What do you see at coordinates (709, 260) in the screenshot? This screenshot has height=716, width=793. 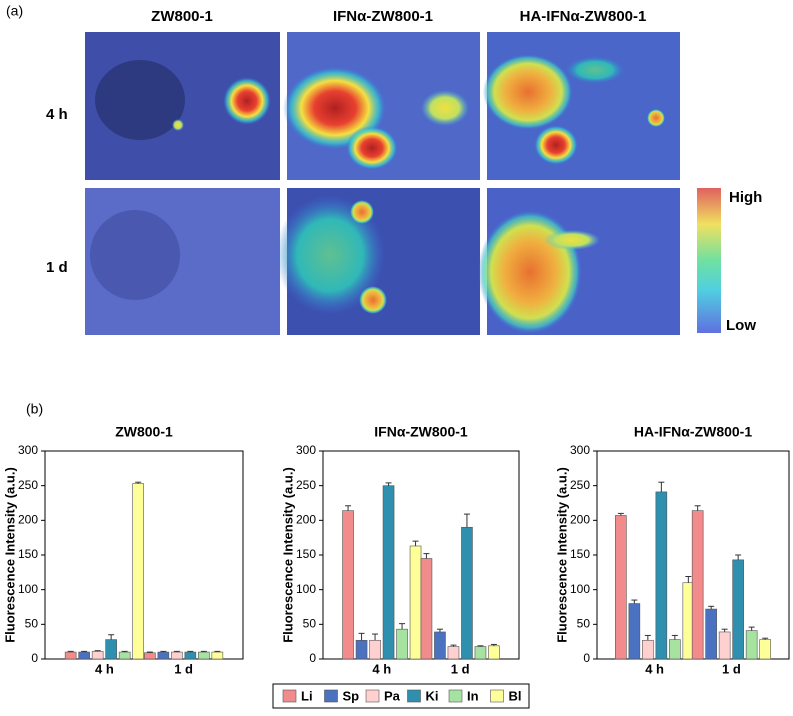 I see `colorbar` at bounding box center [709, 260].